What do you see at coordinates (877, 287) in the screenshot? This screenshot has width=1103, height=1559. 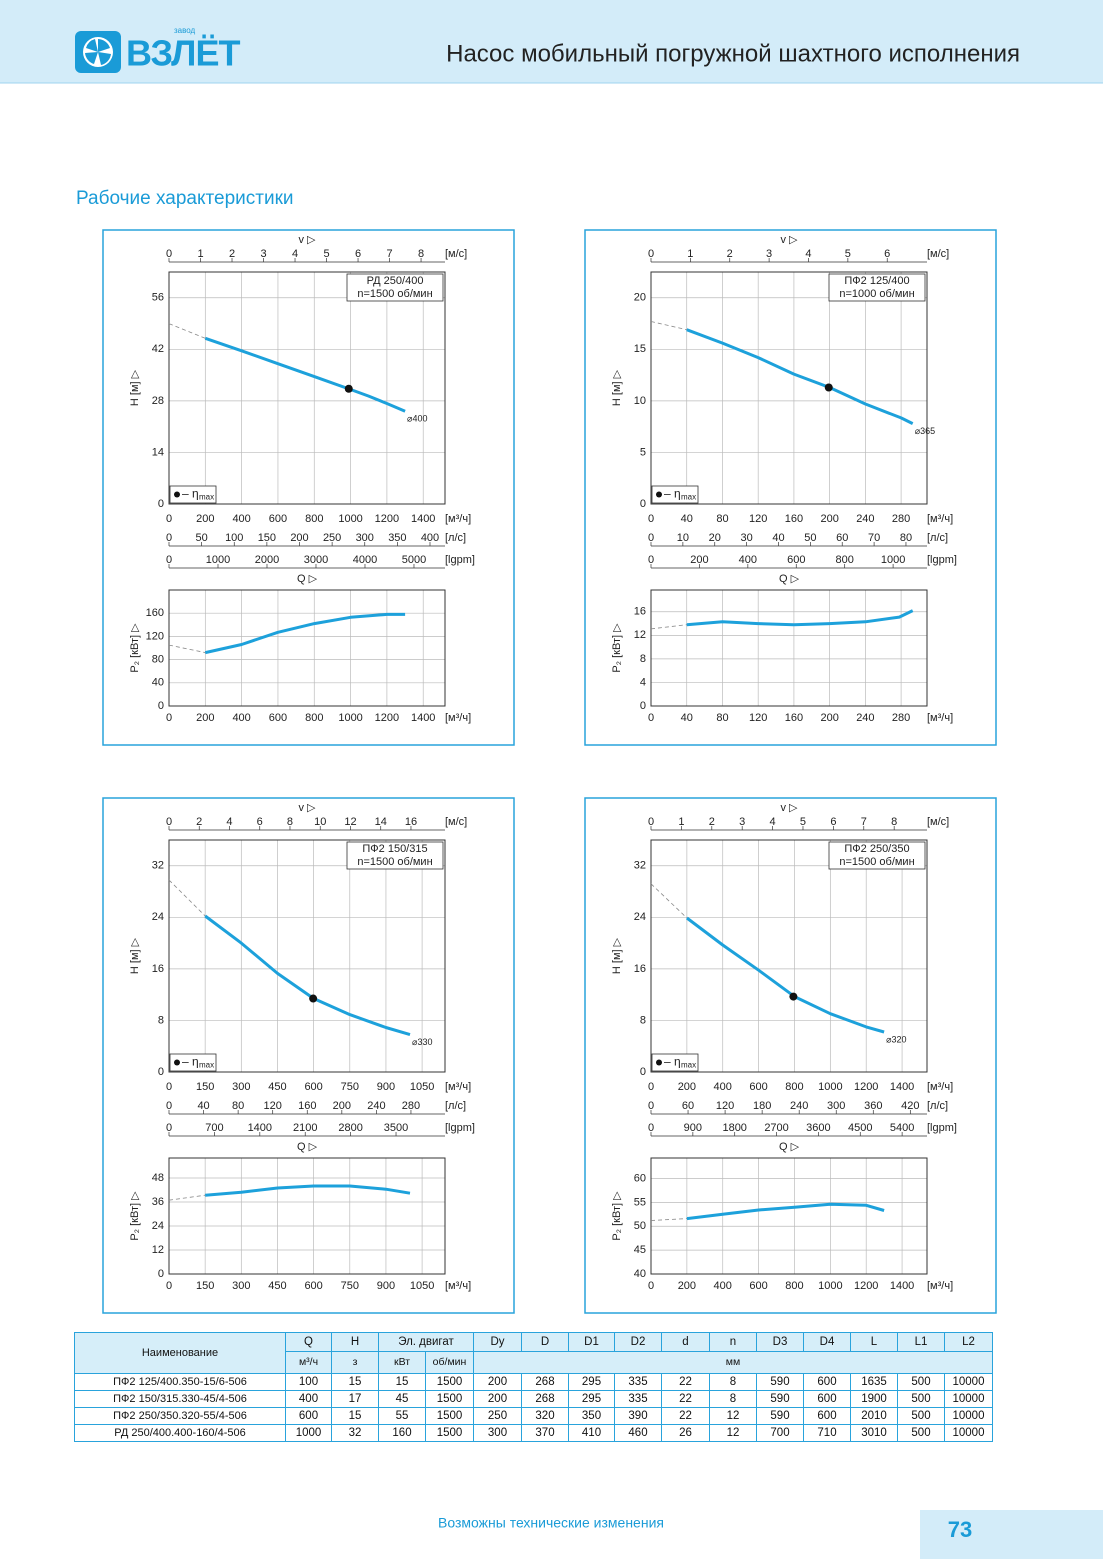 I see `model-box` at bounding box center [877, 287].